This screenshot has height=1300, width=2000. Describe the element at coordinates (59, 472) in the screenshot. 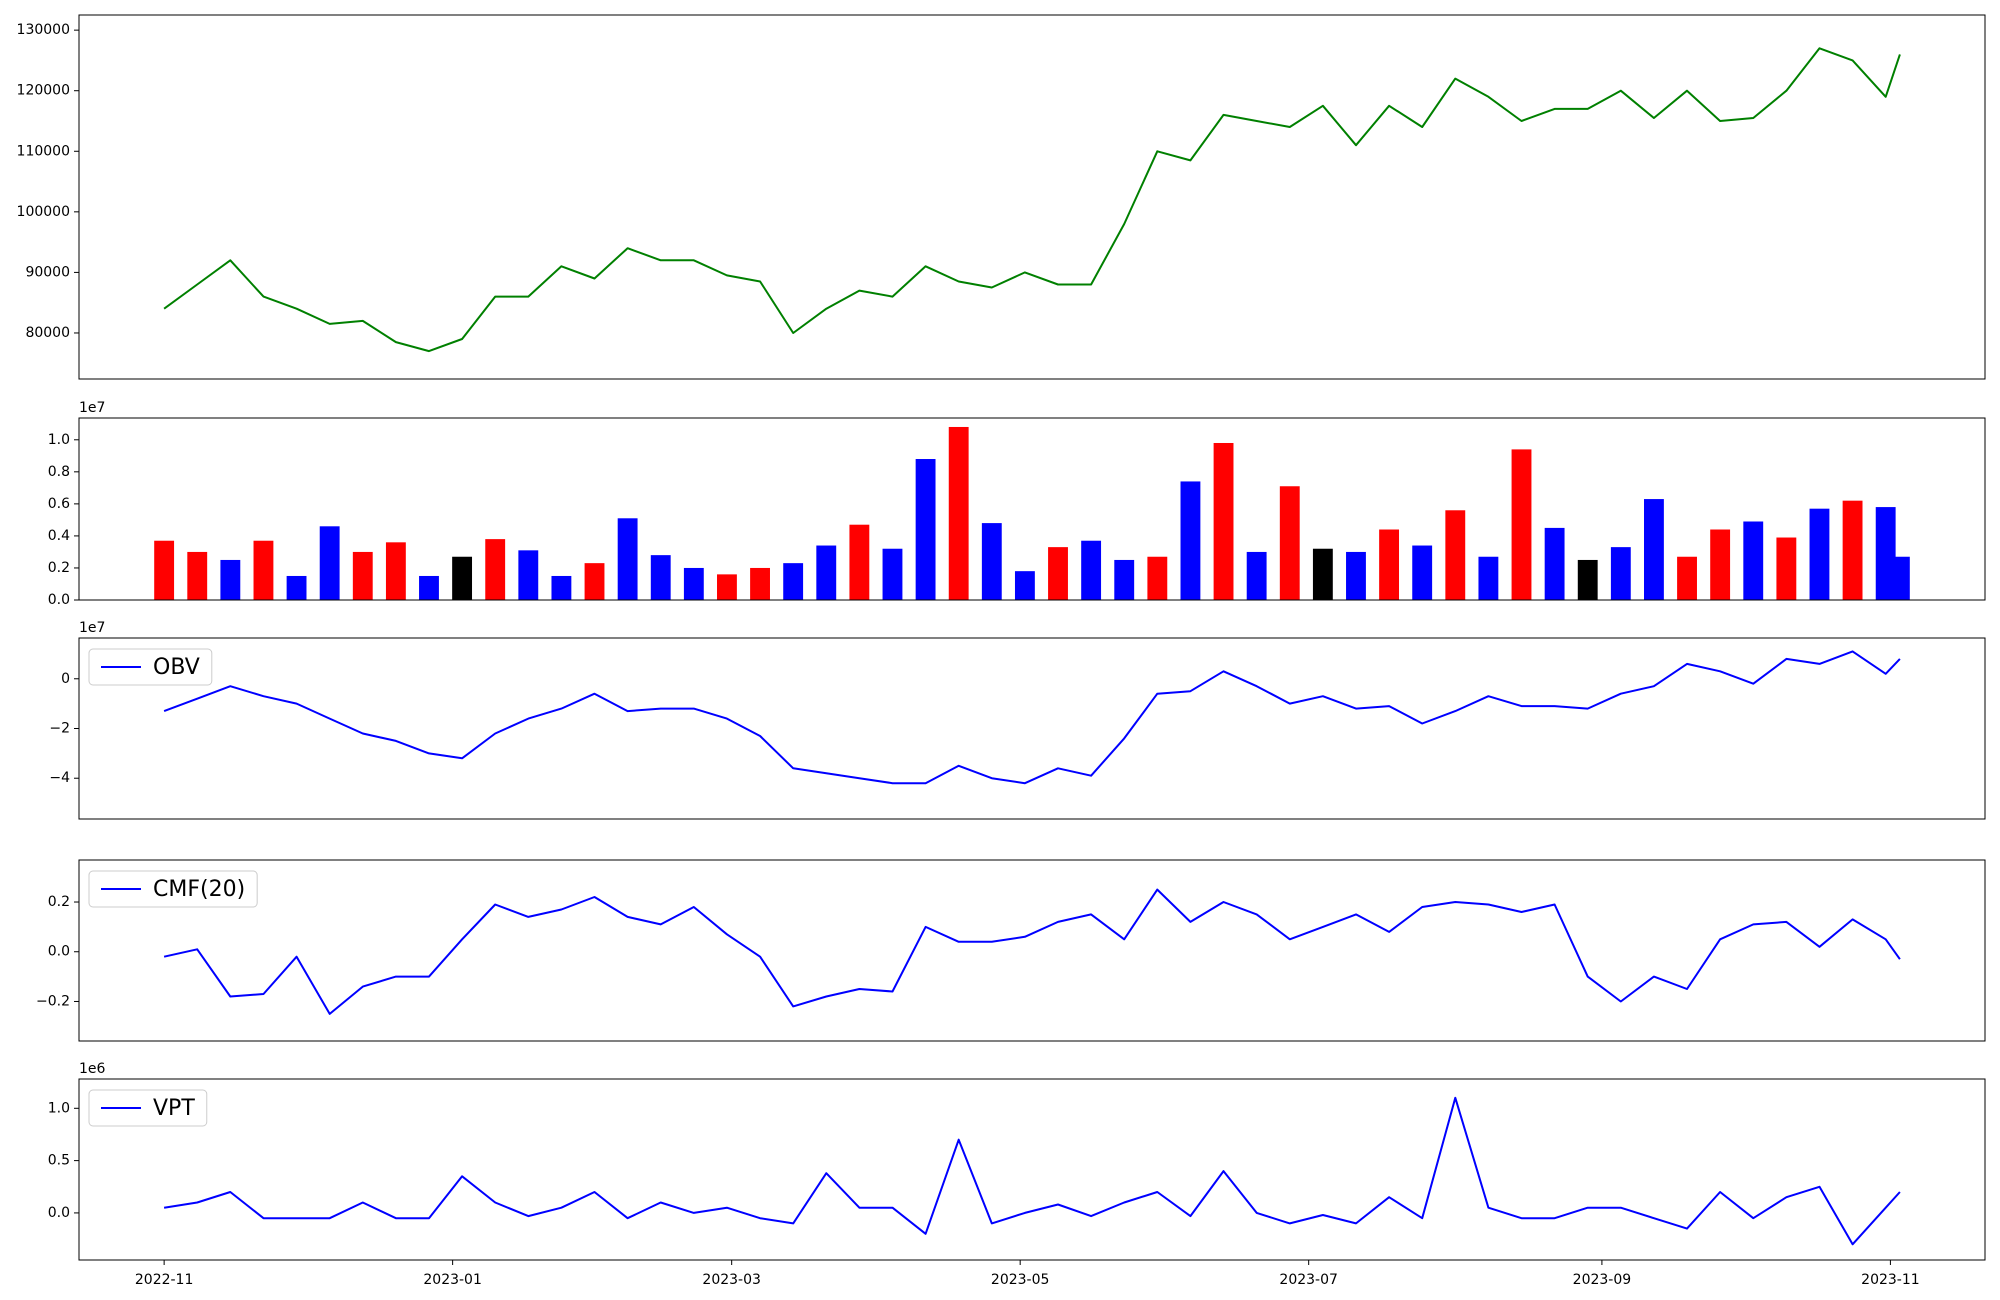

I see `y-tick-label: 0.8` at that location.